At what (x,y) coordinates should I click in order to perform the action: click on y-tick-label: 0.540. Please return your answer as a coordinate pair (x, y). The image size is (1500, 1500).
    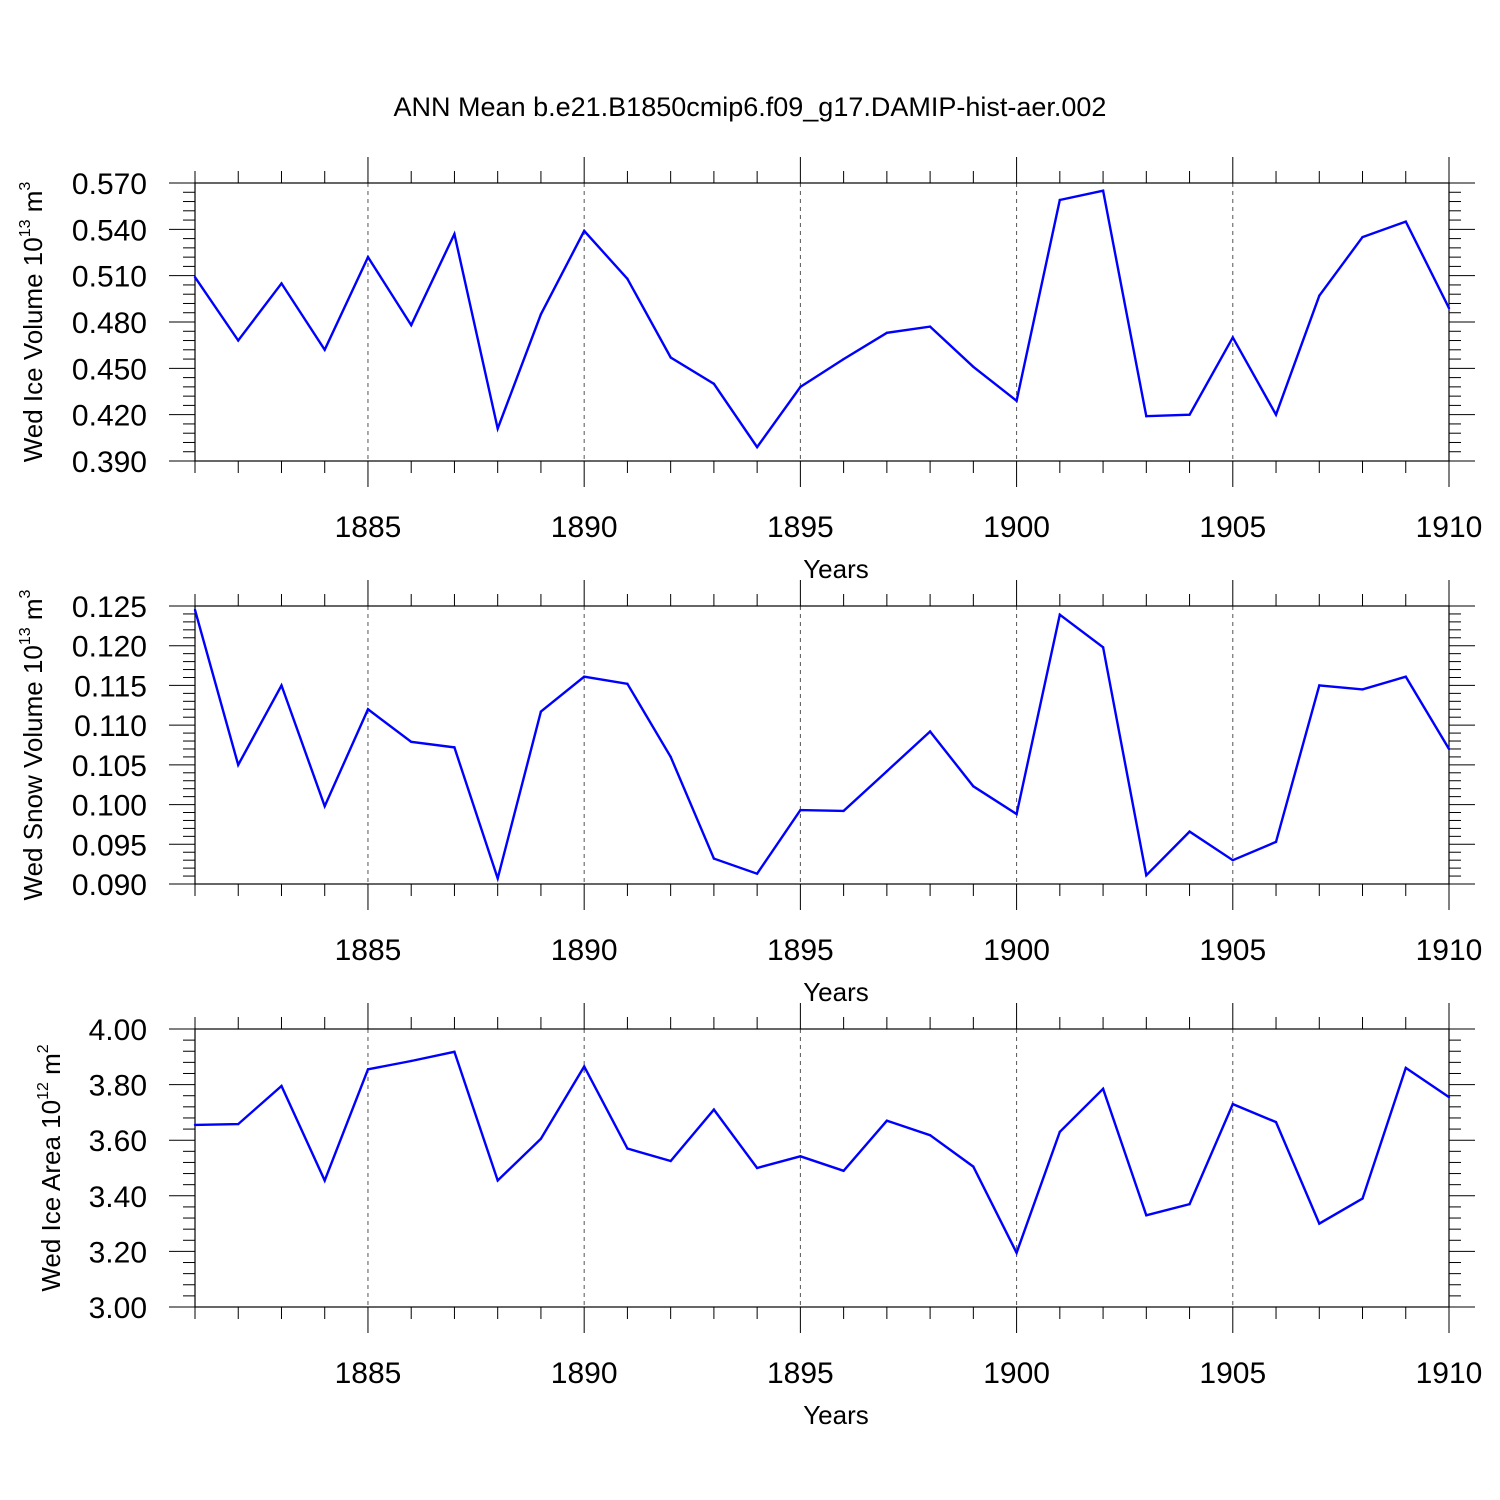
    Looking at the image, I should click on (109, 230).